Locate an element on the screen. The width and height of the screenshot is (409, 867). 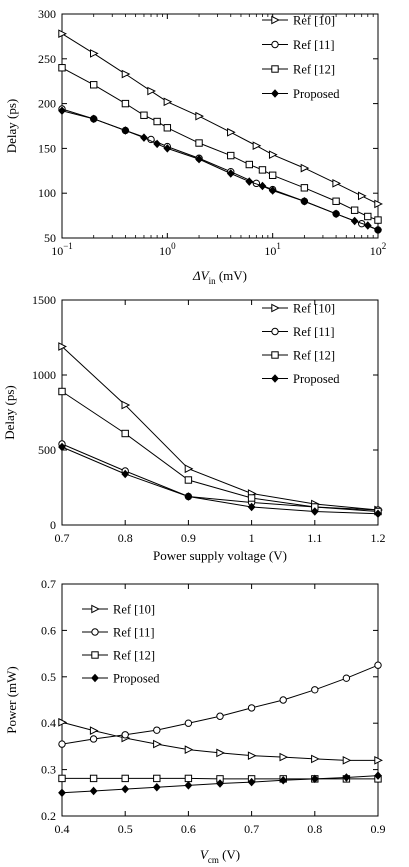
x-axis-label: ΔVin (mV) is located at coordinates (219, 277).